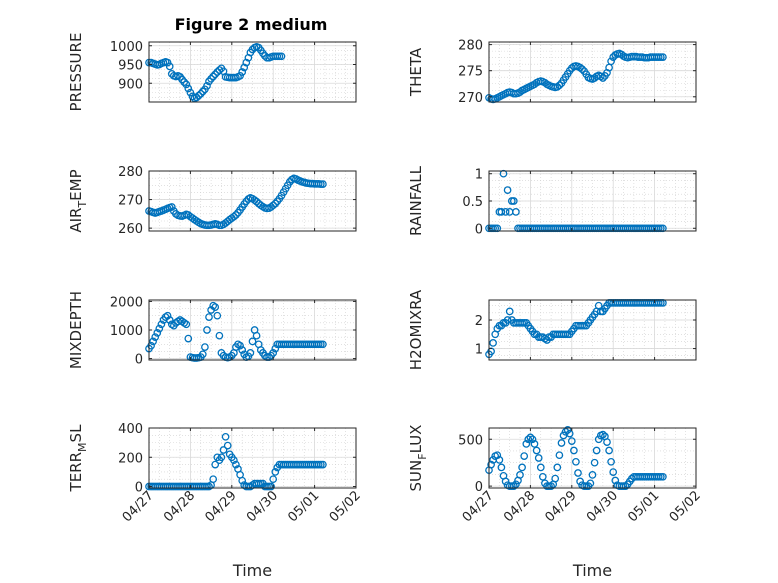 The height and width of the screenshot is (583, 778). Describe the element at coordinates (82, 447) in the screenshot. I see `y-axis-label-subscript: M` at that location.